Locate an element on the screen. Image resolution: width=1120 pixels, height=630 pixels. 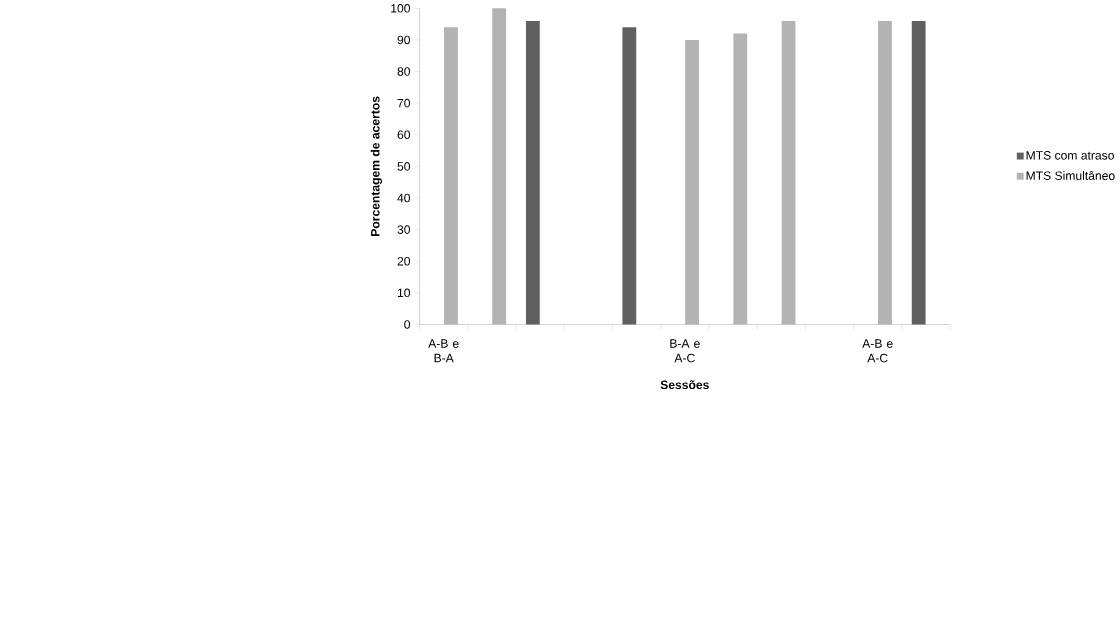
y-tick-label: 30 is located at coordinates (404, 229).